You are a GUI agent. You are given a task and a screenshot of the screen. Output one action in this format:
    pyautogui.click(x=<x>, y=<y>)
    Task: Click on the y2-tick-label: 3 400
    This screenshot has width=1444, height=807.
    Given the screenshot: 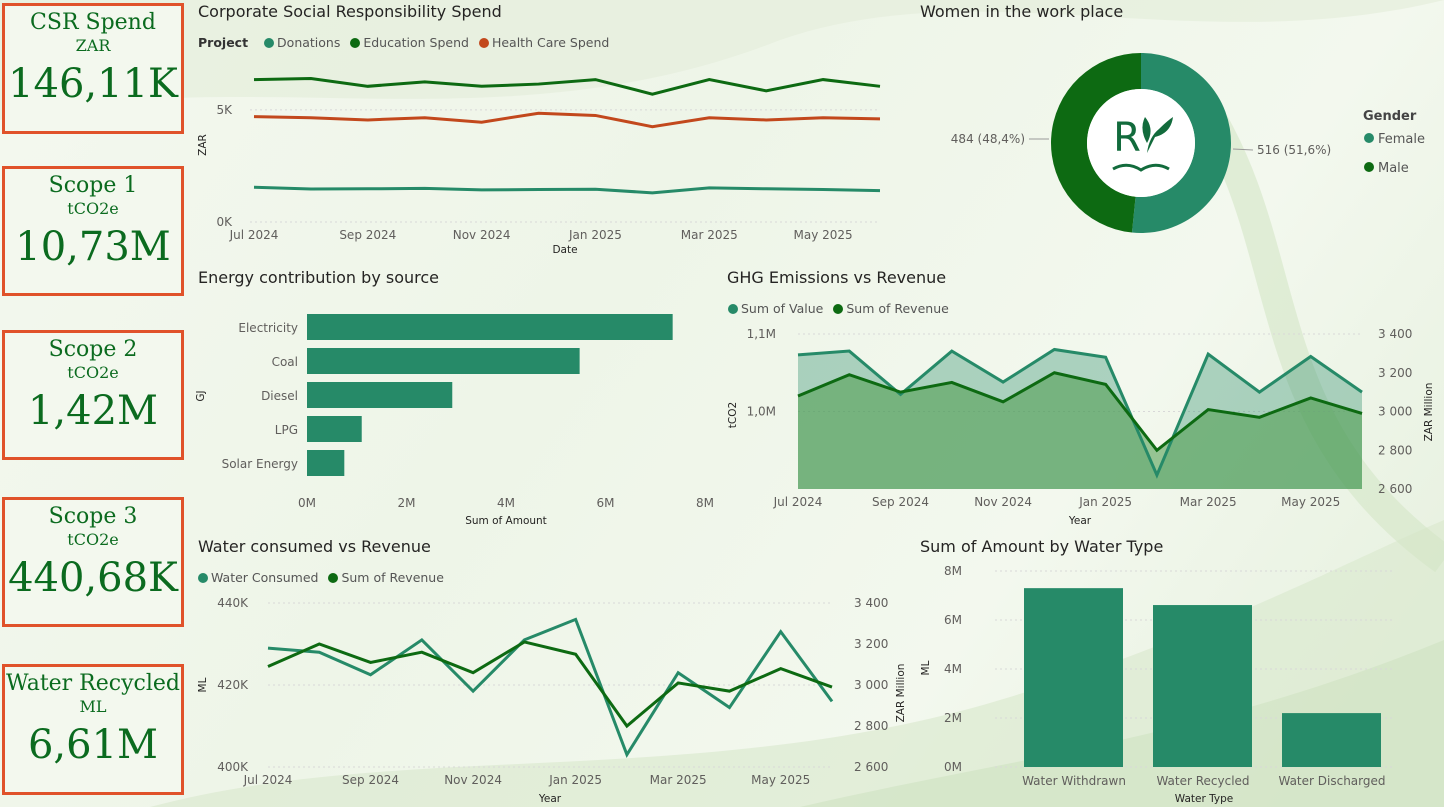 What is the action you would take?
    pyautogui.click(x=871, y=603)
    